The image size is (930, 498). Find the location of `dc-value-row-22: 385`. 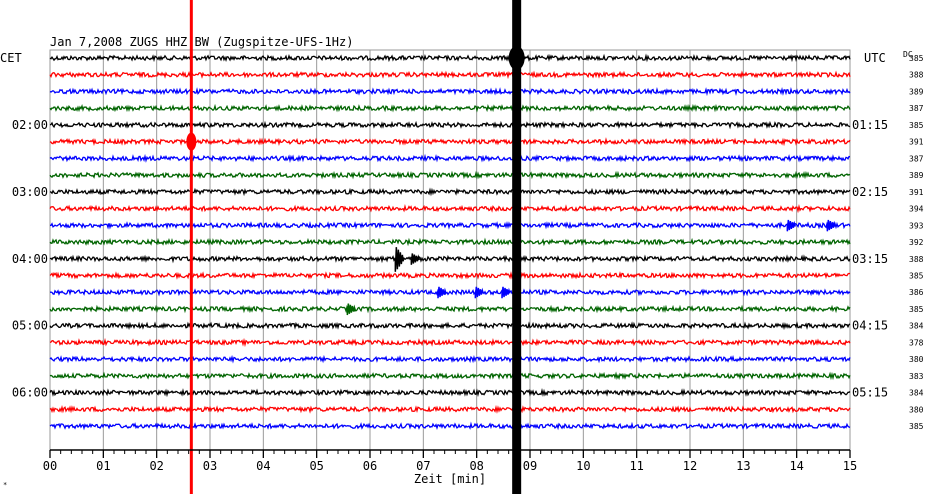

dc-value-row-22: 385 is located at coordinates (916, 426).